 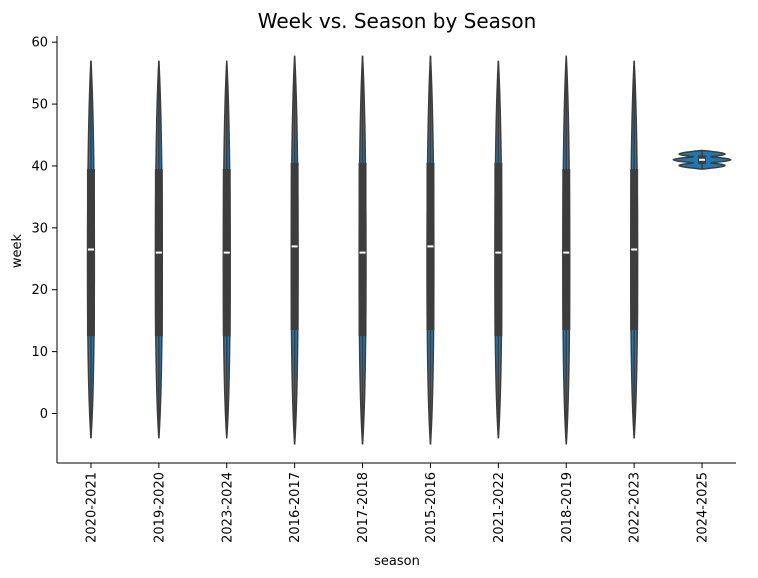 What do you see at coordinates (295, 507) in the screenshot?
I see `x-tick-label: 2016-2017` at bounding box center [295, 507].